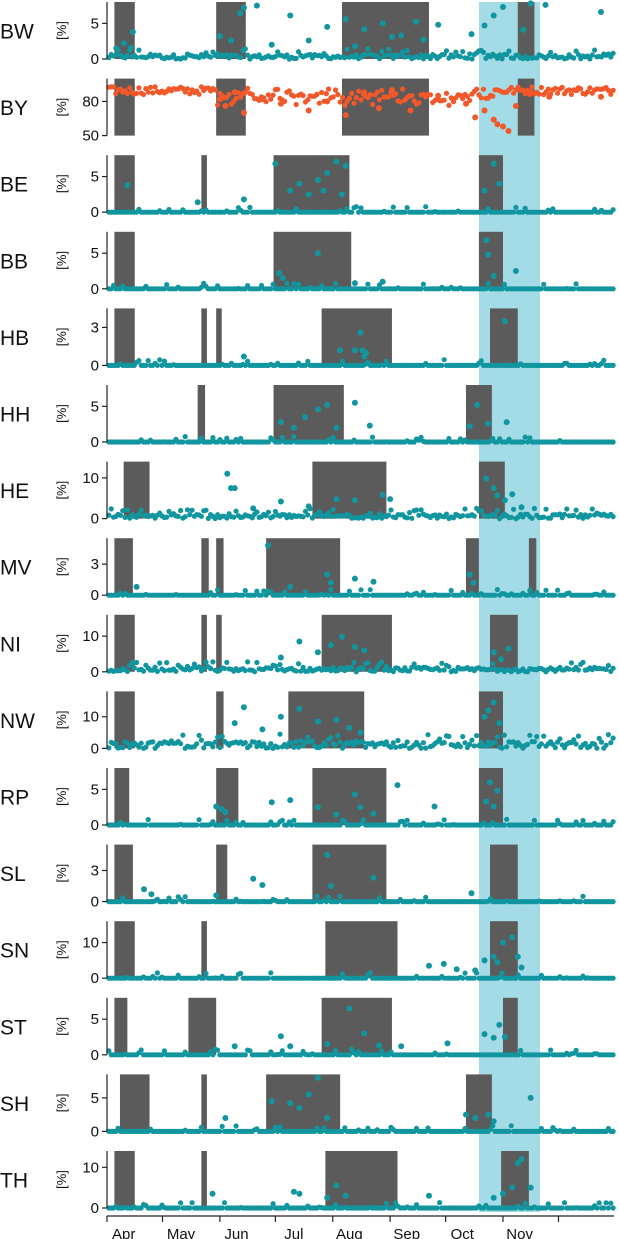  I want to click on panel-he: 0 10 [%] HE, so click(308, 494).